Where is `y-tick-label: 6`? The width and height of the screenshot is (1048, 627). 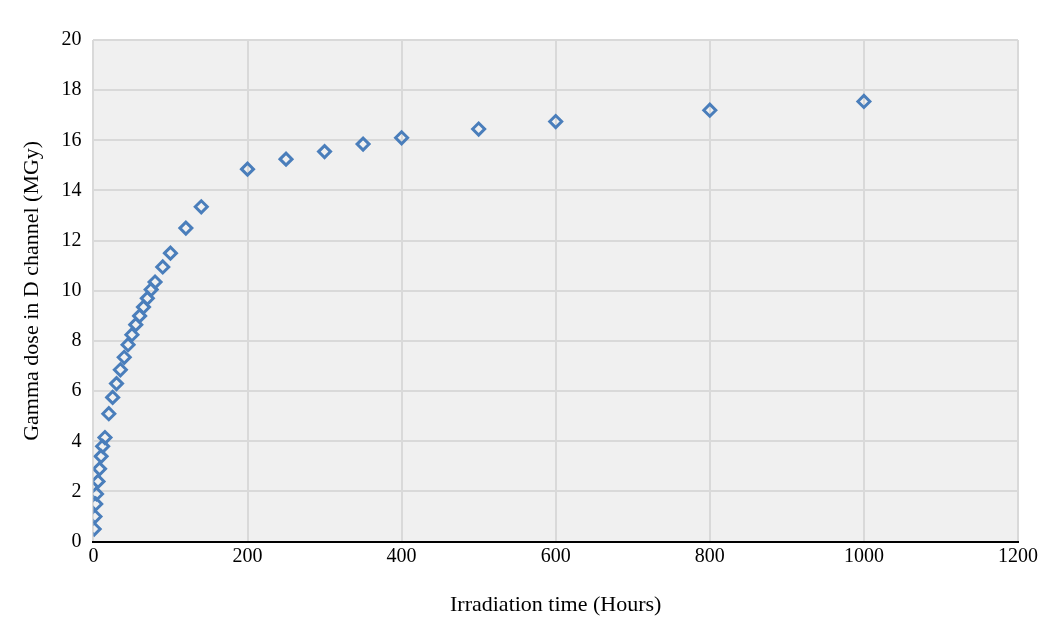
y-tick-label: 6 is located at coordinates (76, 389).